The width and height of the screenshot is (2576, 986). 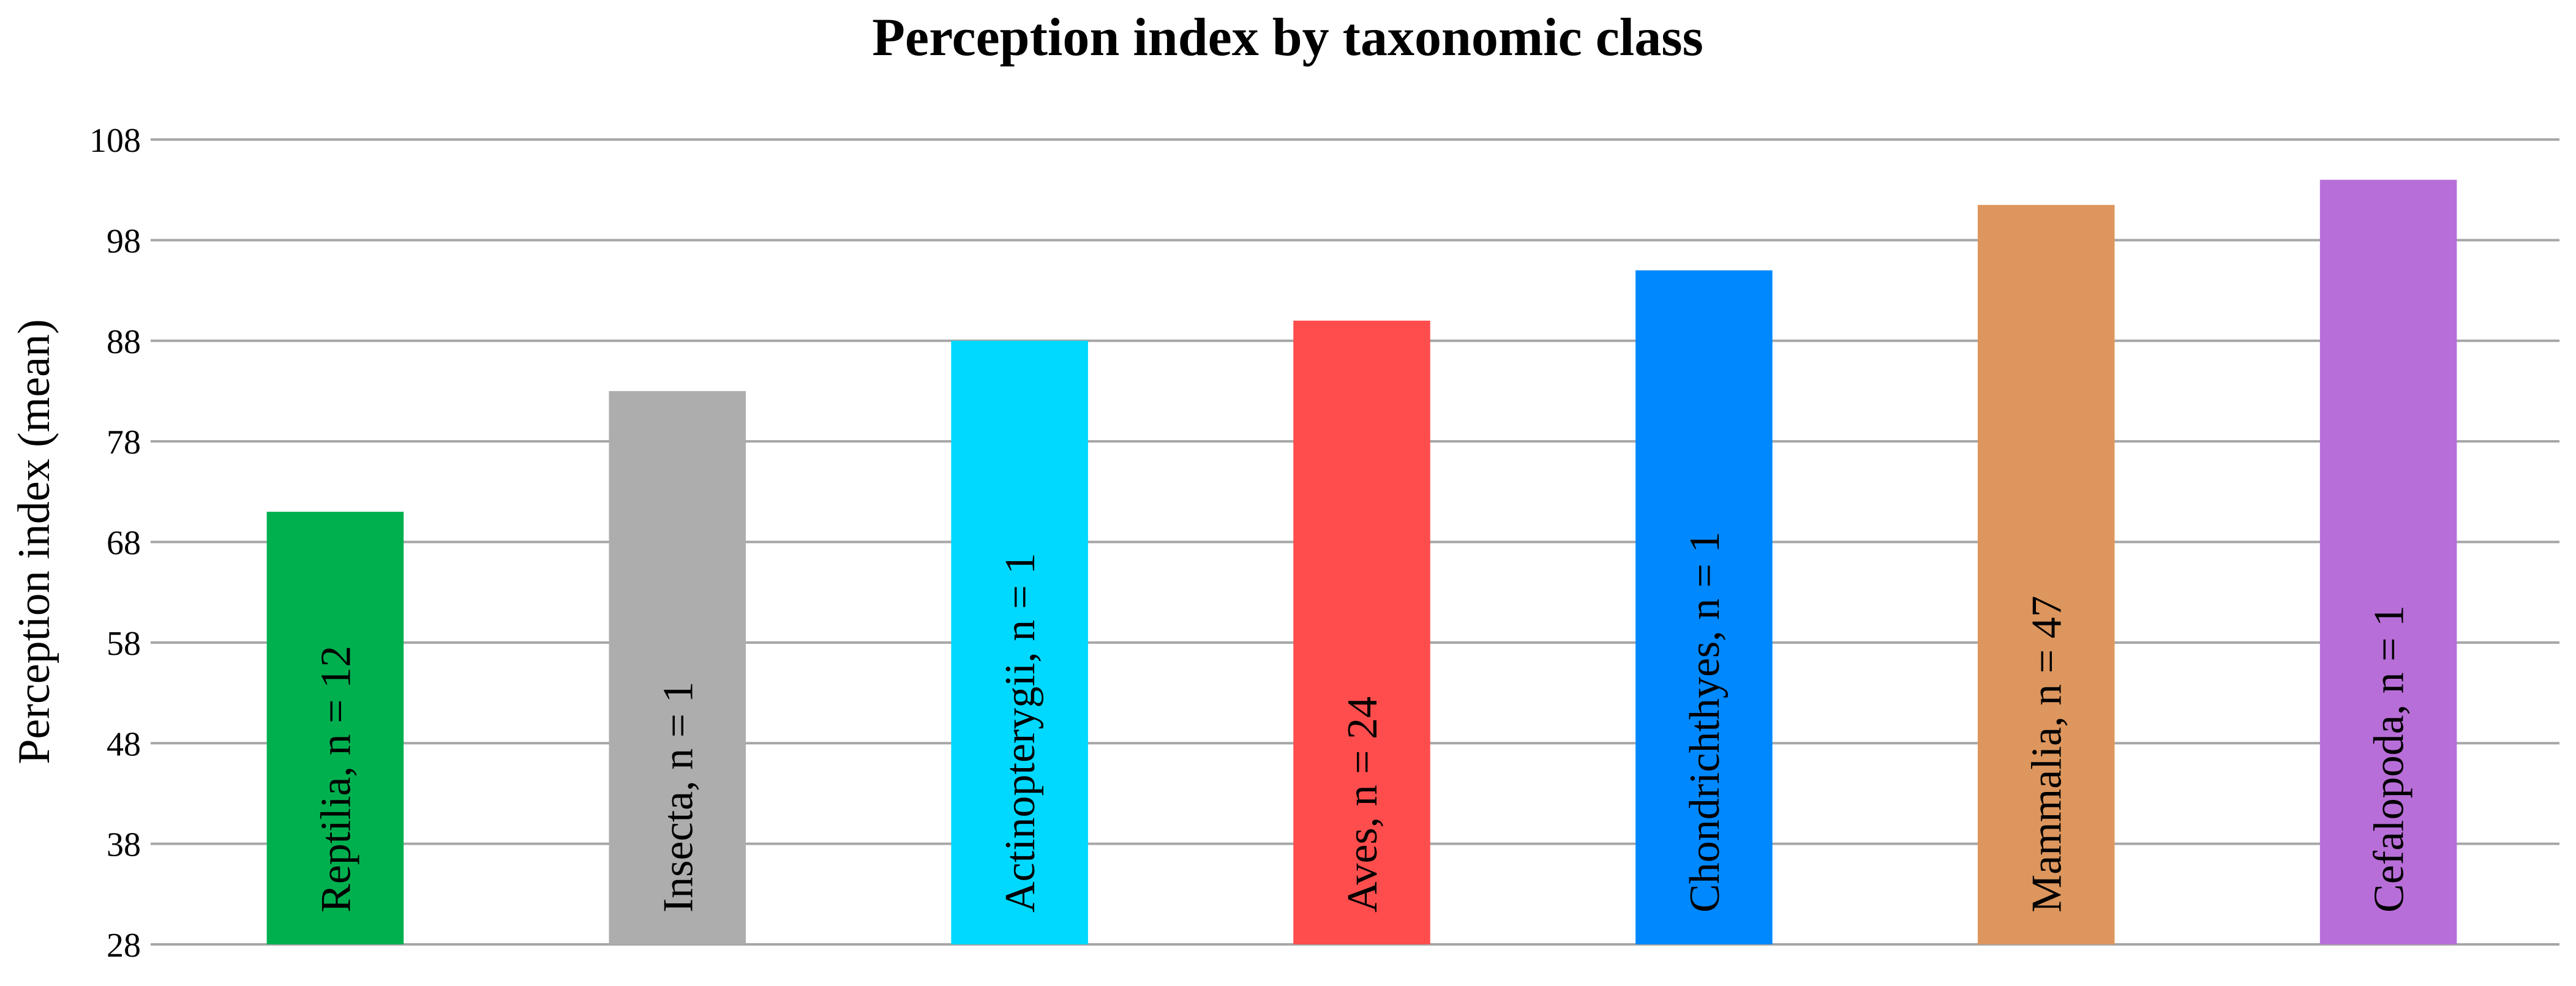 What do you see at coordinates (124, 644) in the screenshot?
I see `y-tick-label: 58` at bounding box center [124, 644].